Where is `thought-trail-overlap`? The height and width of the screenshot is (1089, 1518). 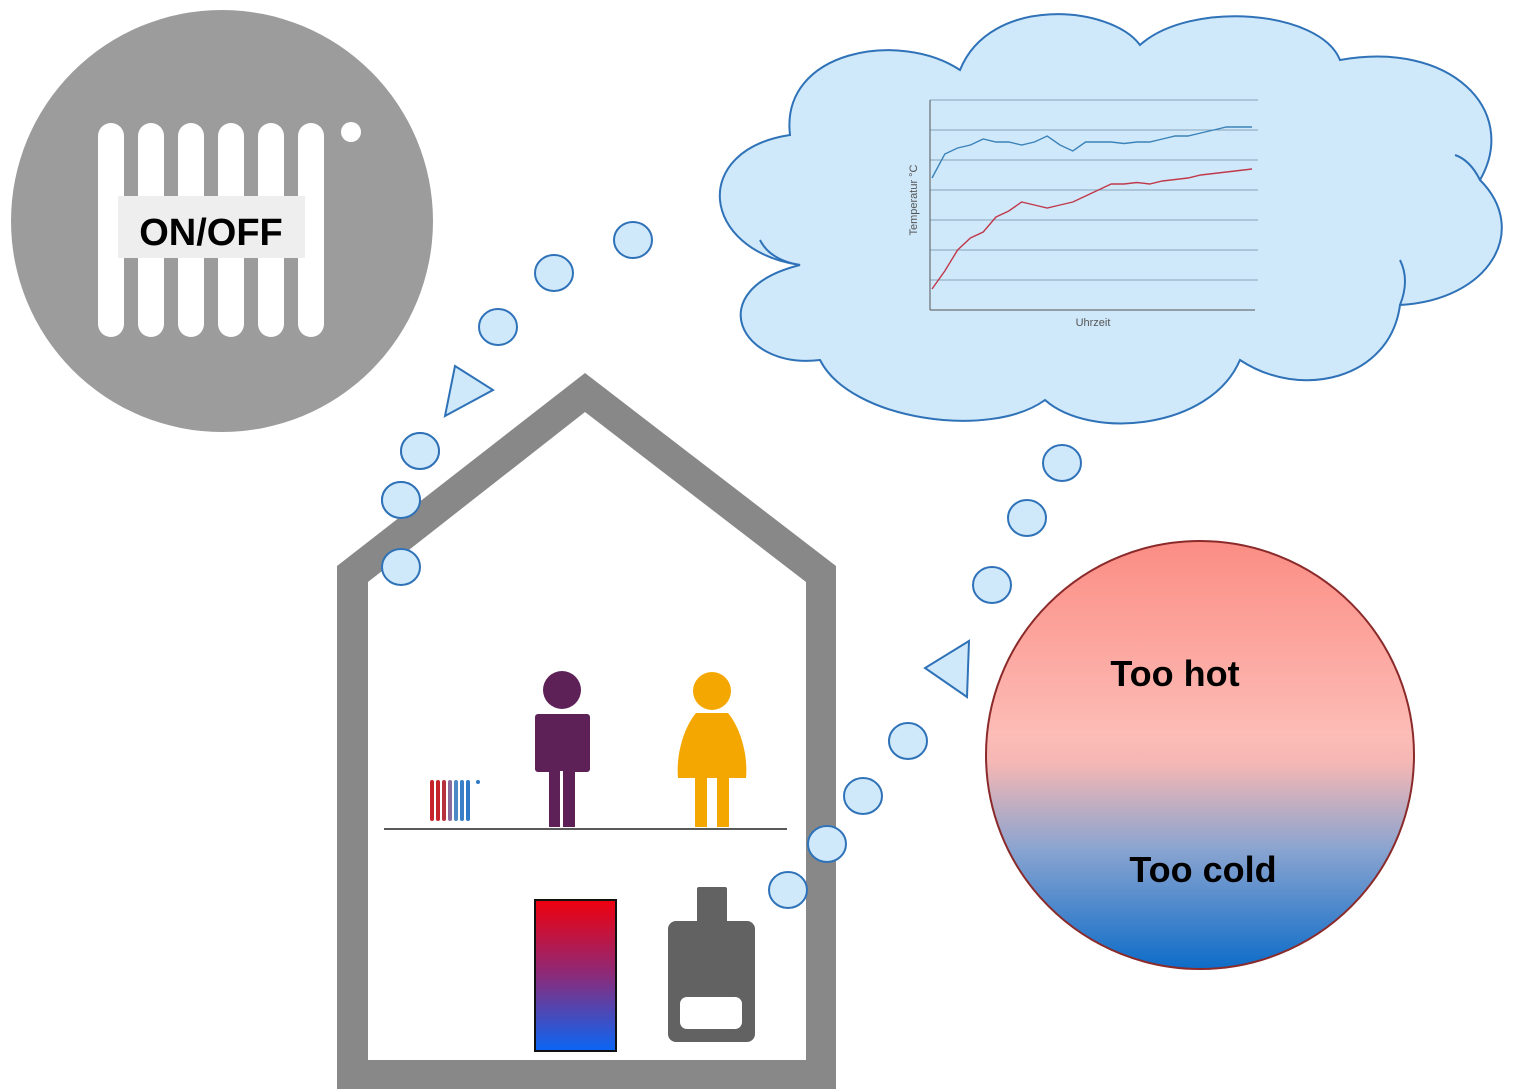
thought-trail-overlap is located at coordinates (410, 509).